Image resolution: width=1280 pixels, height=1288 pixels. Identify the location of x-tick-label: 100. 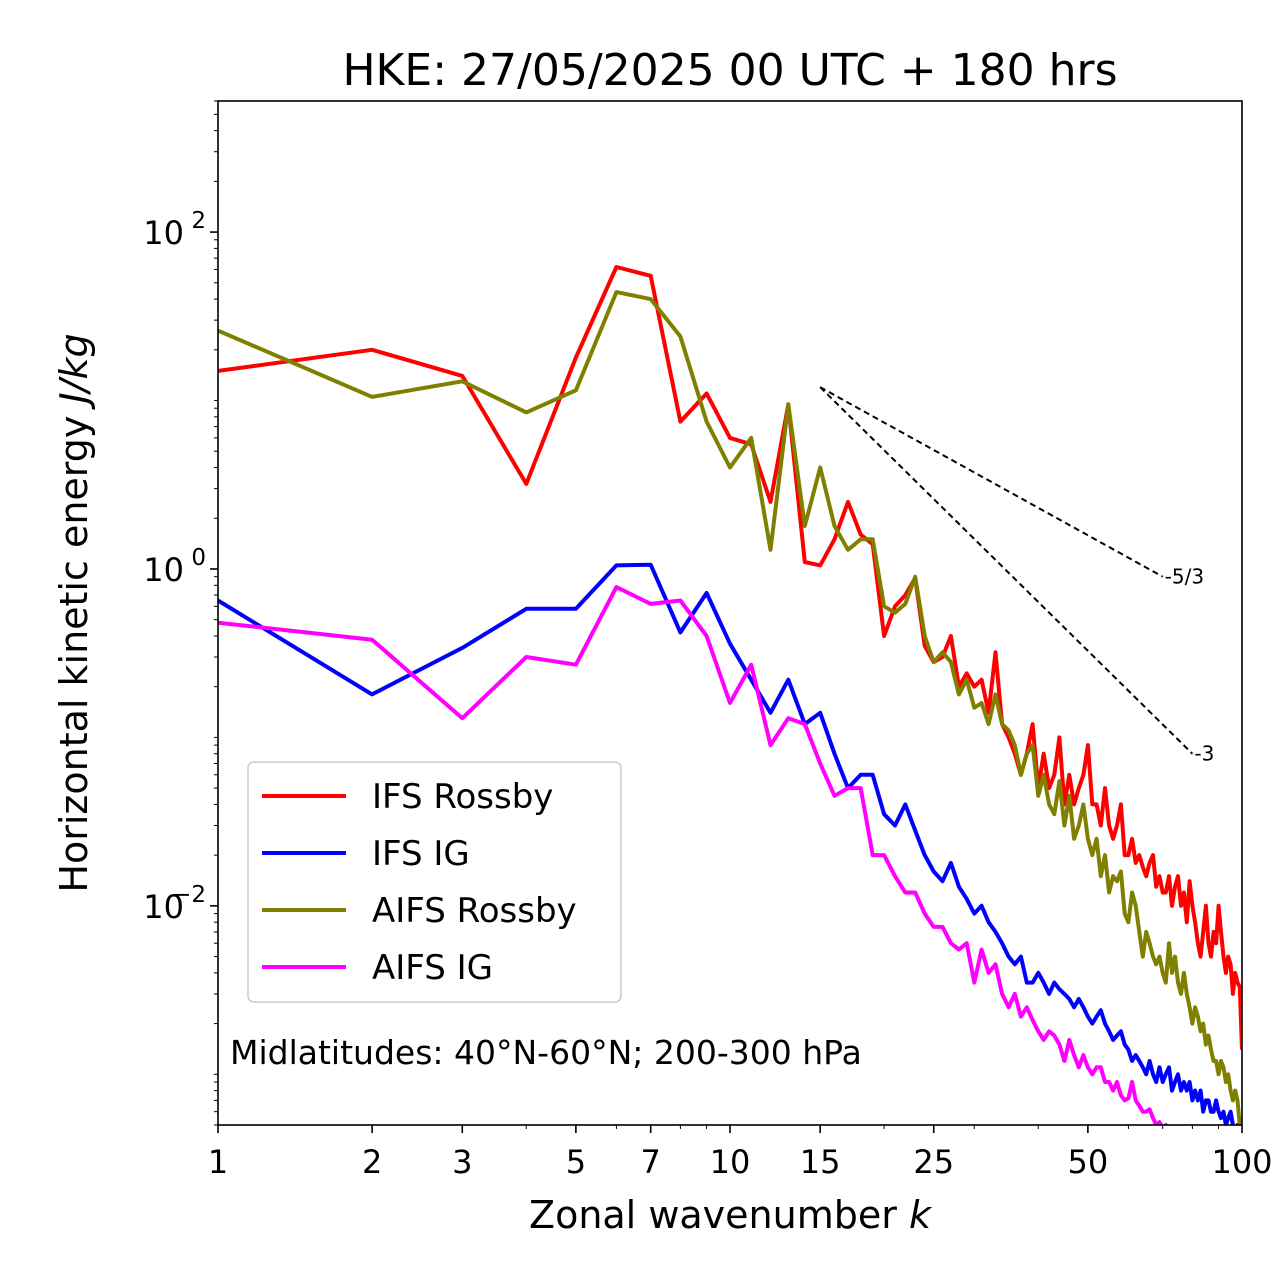
(1241, 1162).